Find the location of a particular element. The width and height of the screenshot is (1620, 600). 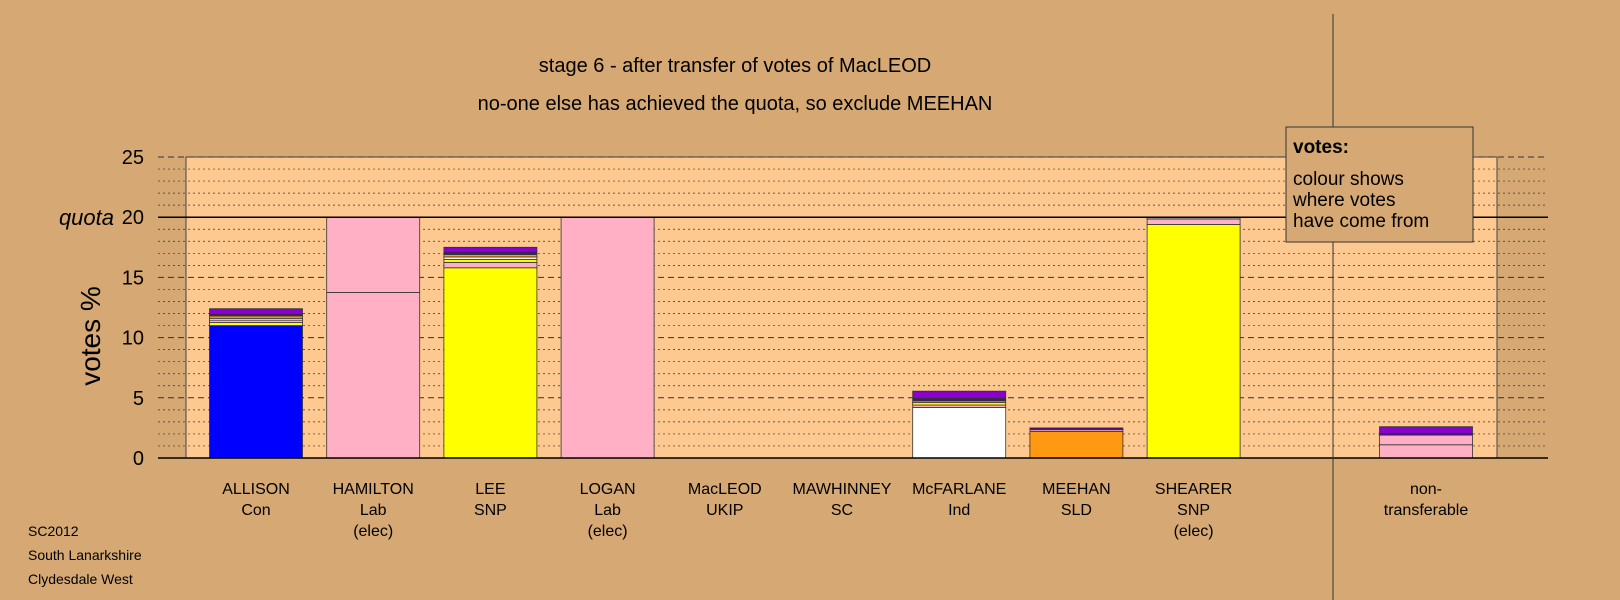

x-tick-label: Ind is located at coordinates (959, 510).